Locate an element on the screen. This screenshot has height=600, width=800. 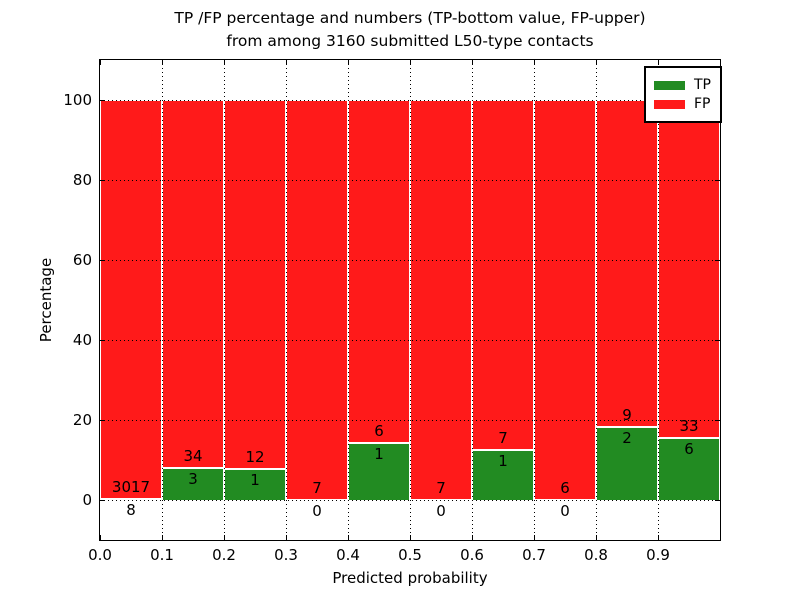
x-tick-label-0.1: 0.1 is located at coordinates (162, 555).